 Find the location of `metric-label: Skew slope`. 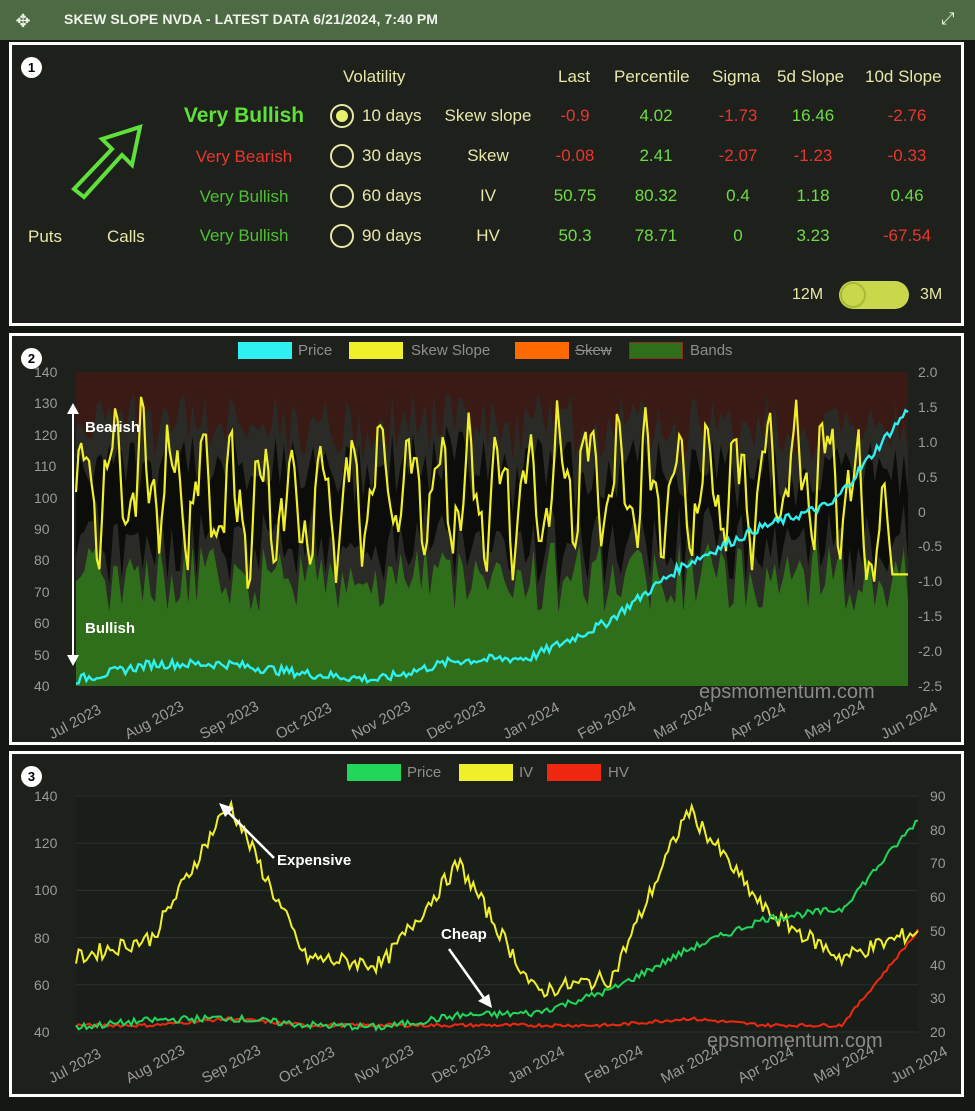

metric-label: Skew slope is located at coordinates (488, 115).